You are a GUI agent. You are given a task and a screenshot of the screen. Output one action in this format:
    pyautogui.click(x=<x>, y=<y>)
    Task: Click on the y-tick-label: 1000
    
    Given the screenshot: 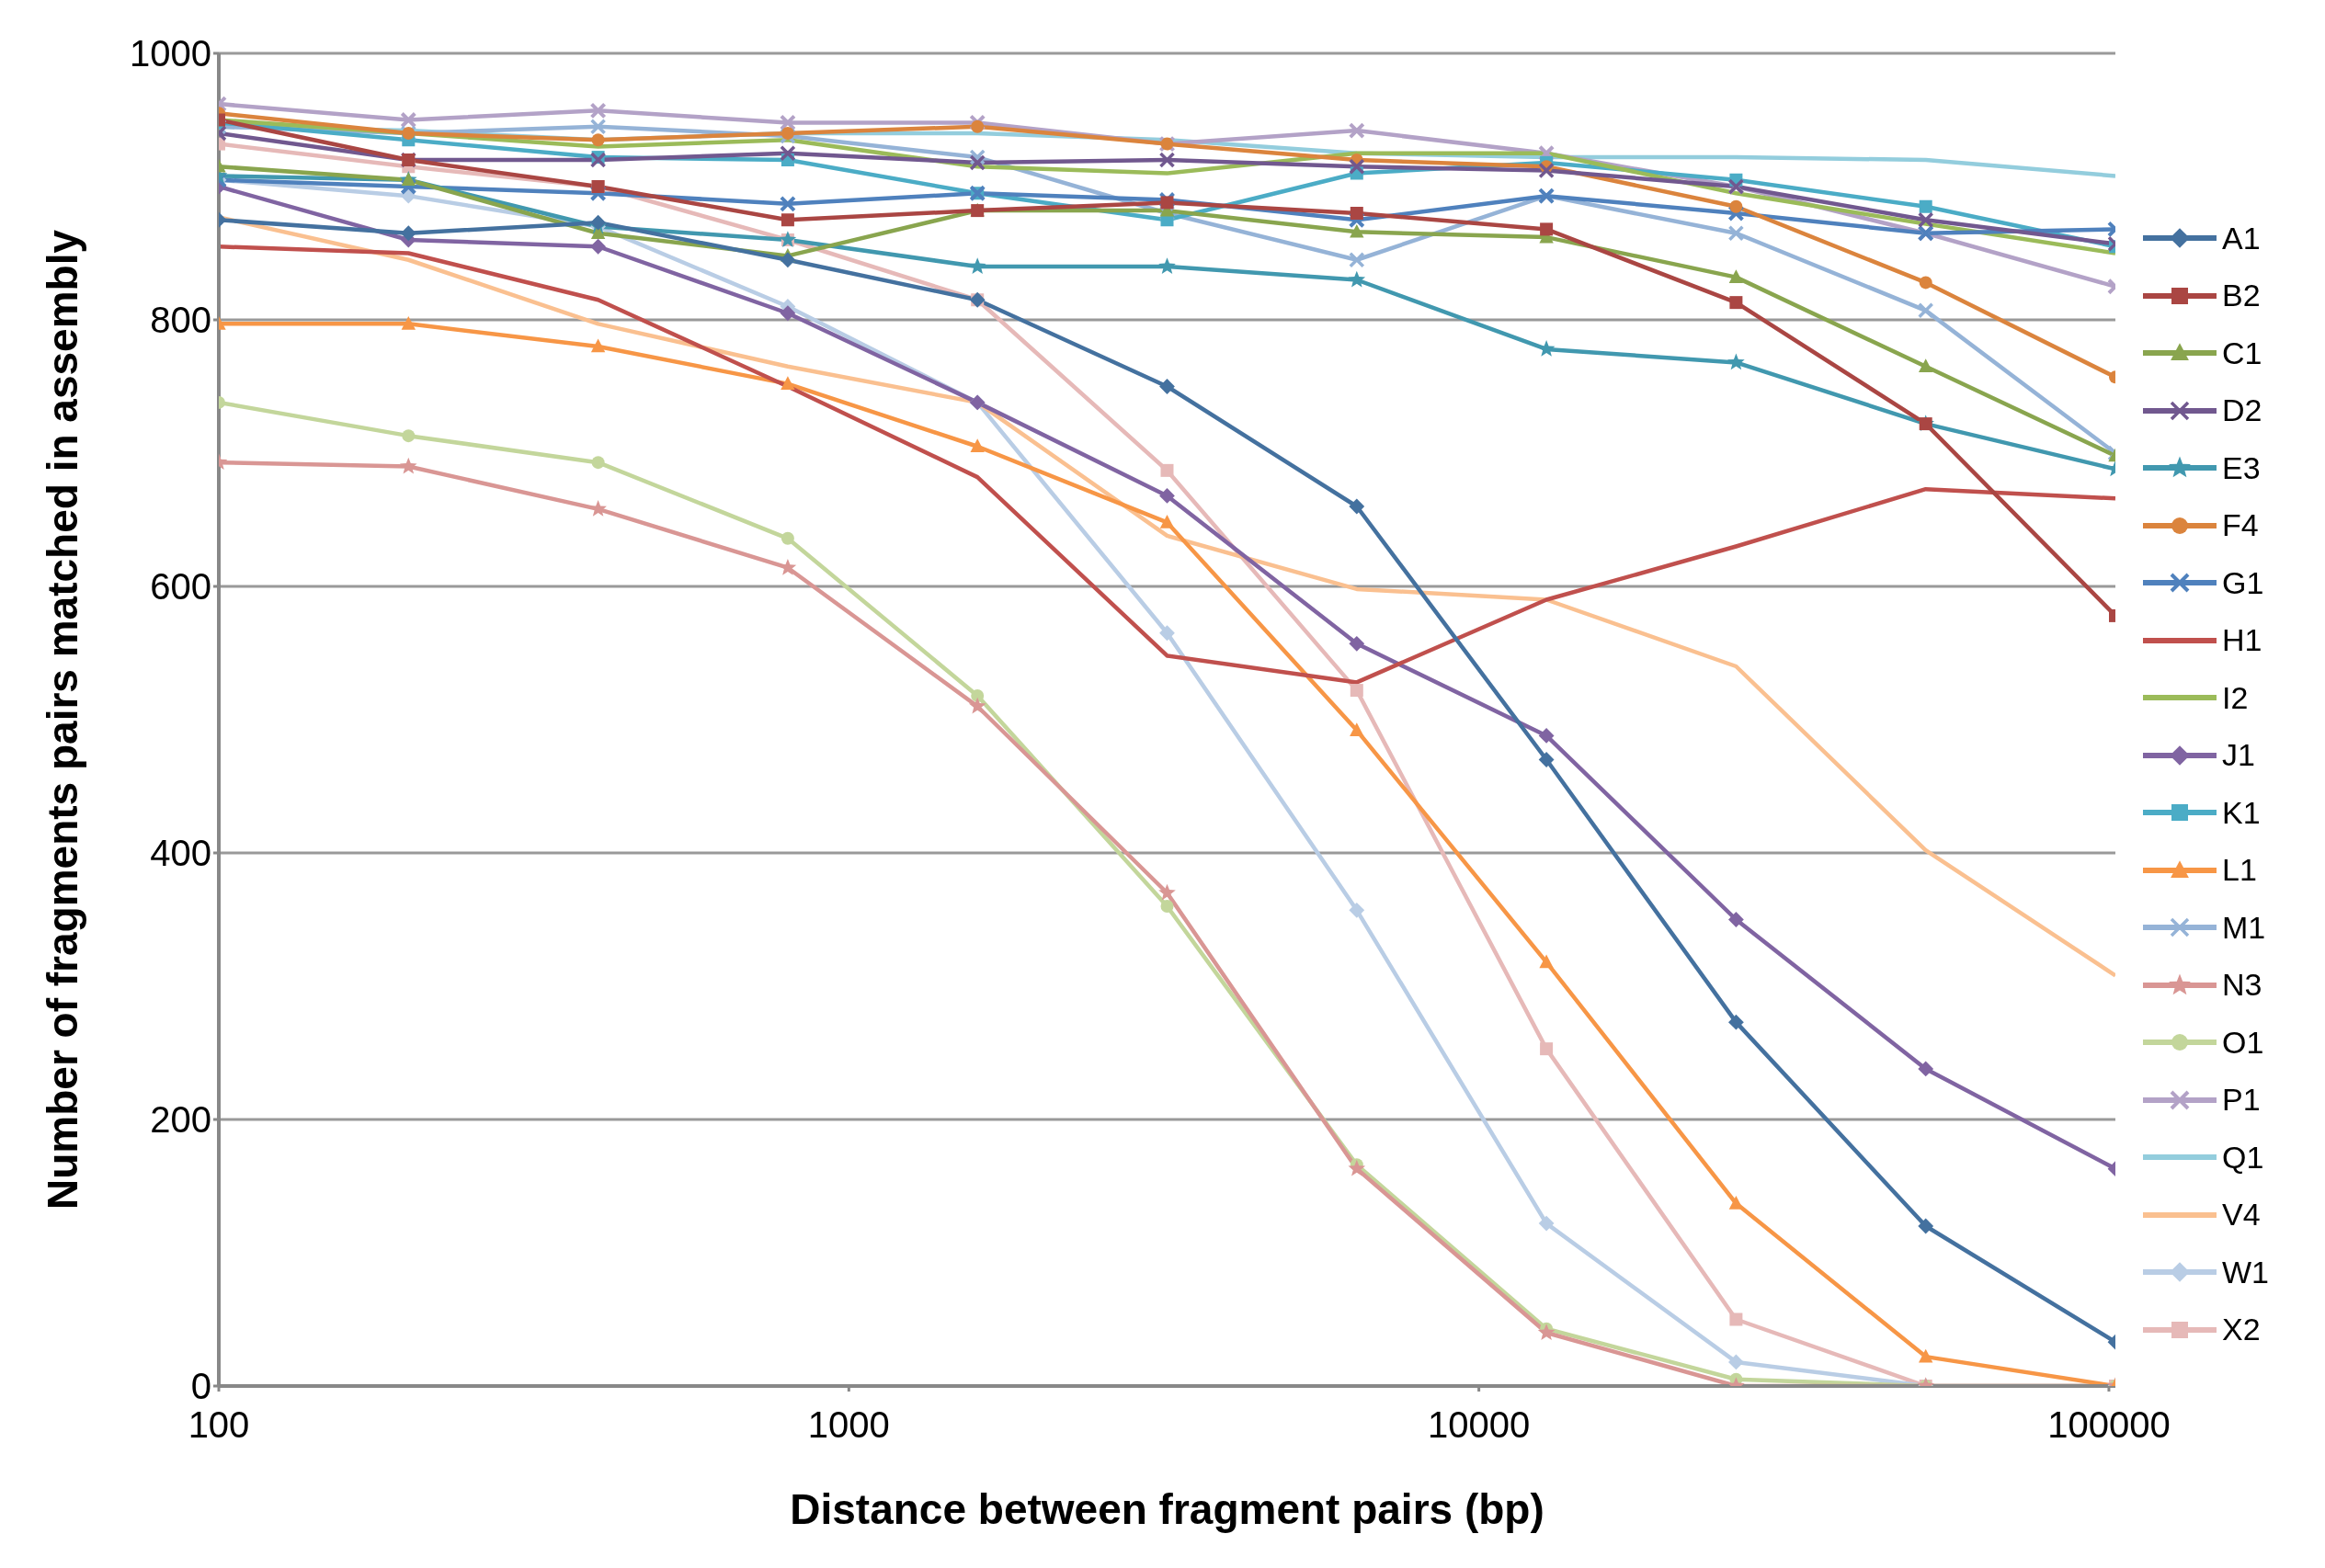 What is the action you would take?
    pyautogui.click(x=170, y=53)
    